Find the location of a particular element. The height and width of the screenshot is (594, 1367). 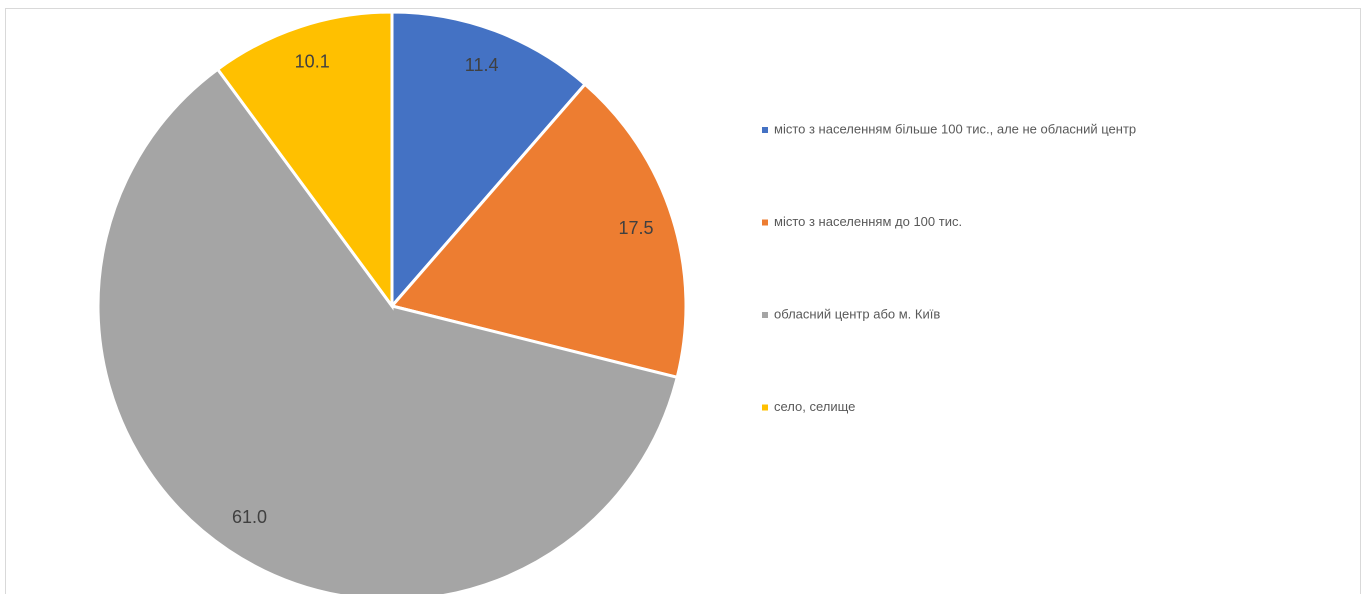

legend-label: обласний центр або м. Київ is located at coordinates (857, 313).